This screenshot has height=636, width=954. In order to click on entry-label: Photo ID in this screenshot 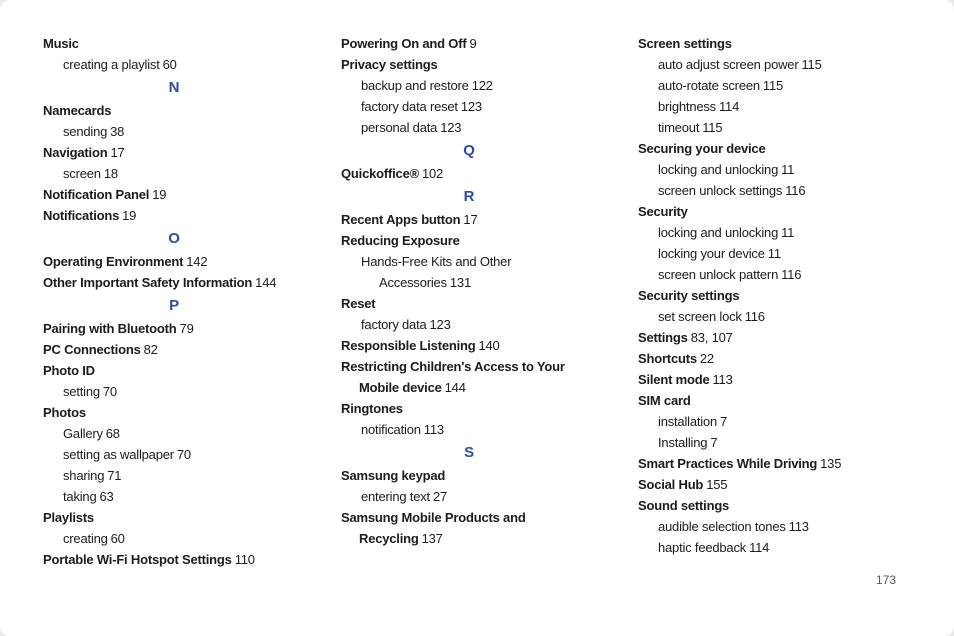, I will do `click(69, 370)`.